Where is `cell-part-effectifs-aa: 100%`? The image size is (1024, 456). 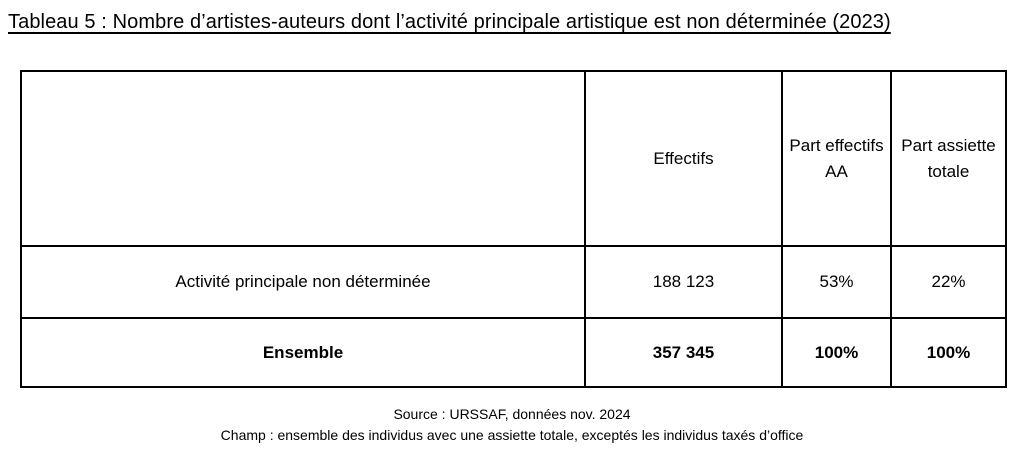
cell-part-effectifs-aa: 100% is located at coordinates (836, 352).